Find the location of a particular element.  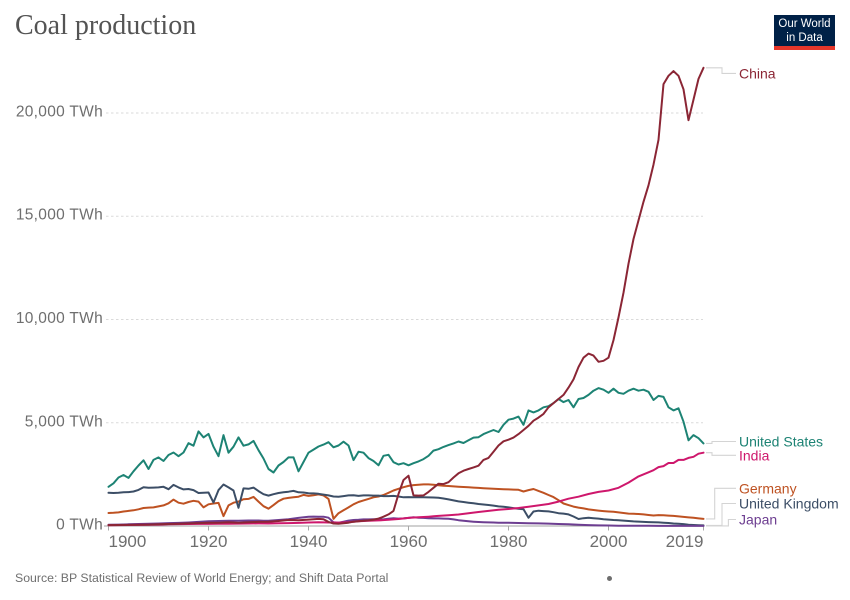

svg-text: 2000 is located at coordinates (609, 541).